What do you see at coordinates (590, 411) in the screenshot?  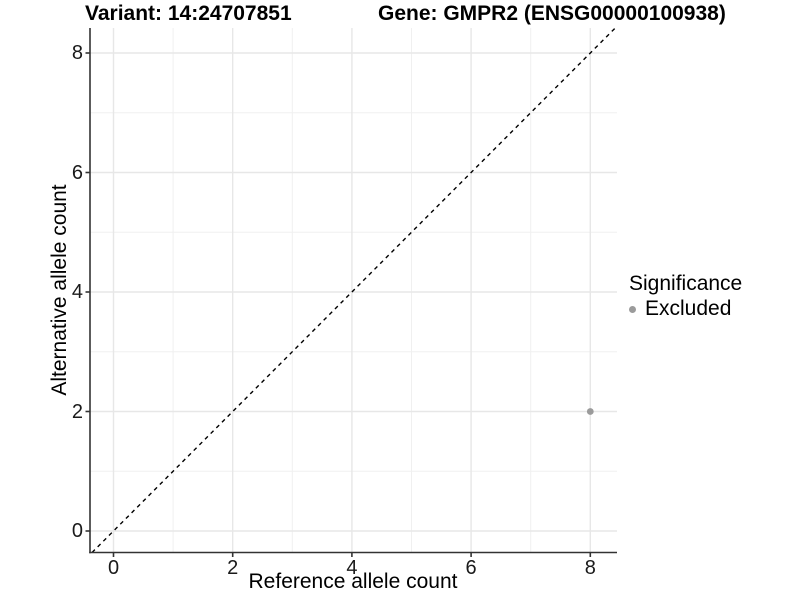 I see `data-point-excluded` at bounding box center [590, 411].